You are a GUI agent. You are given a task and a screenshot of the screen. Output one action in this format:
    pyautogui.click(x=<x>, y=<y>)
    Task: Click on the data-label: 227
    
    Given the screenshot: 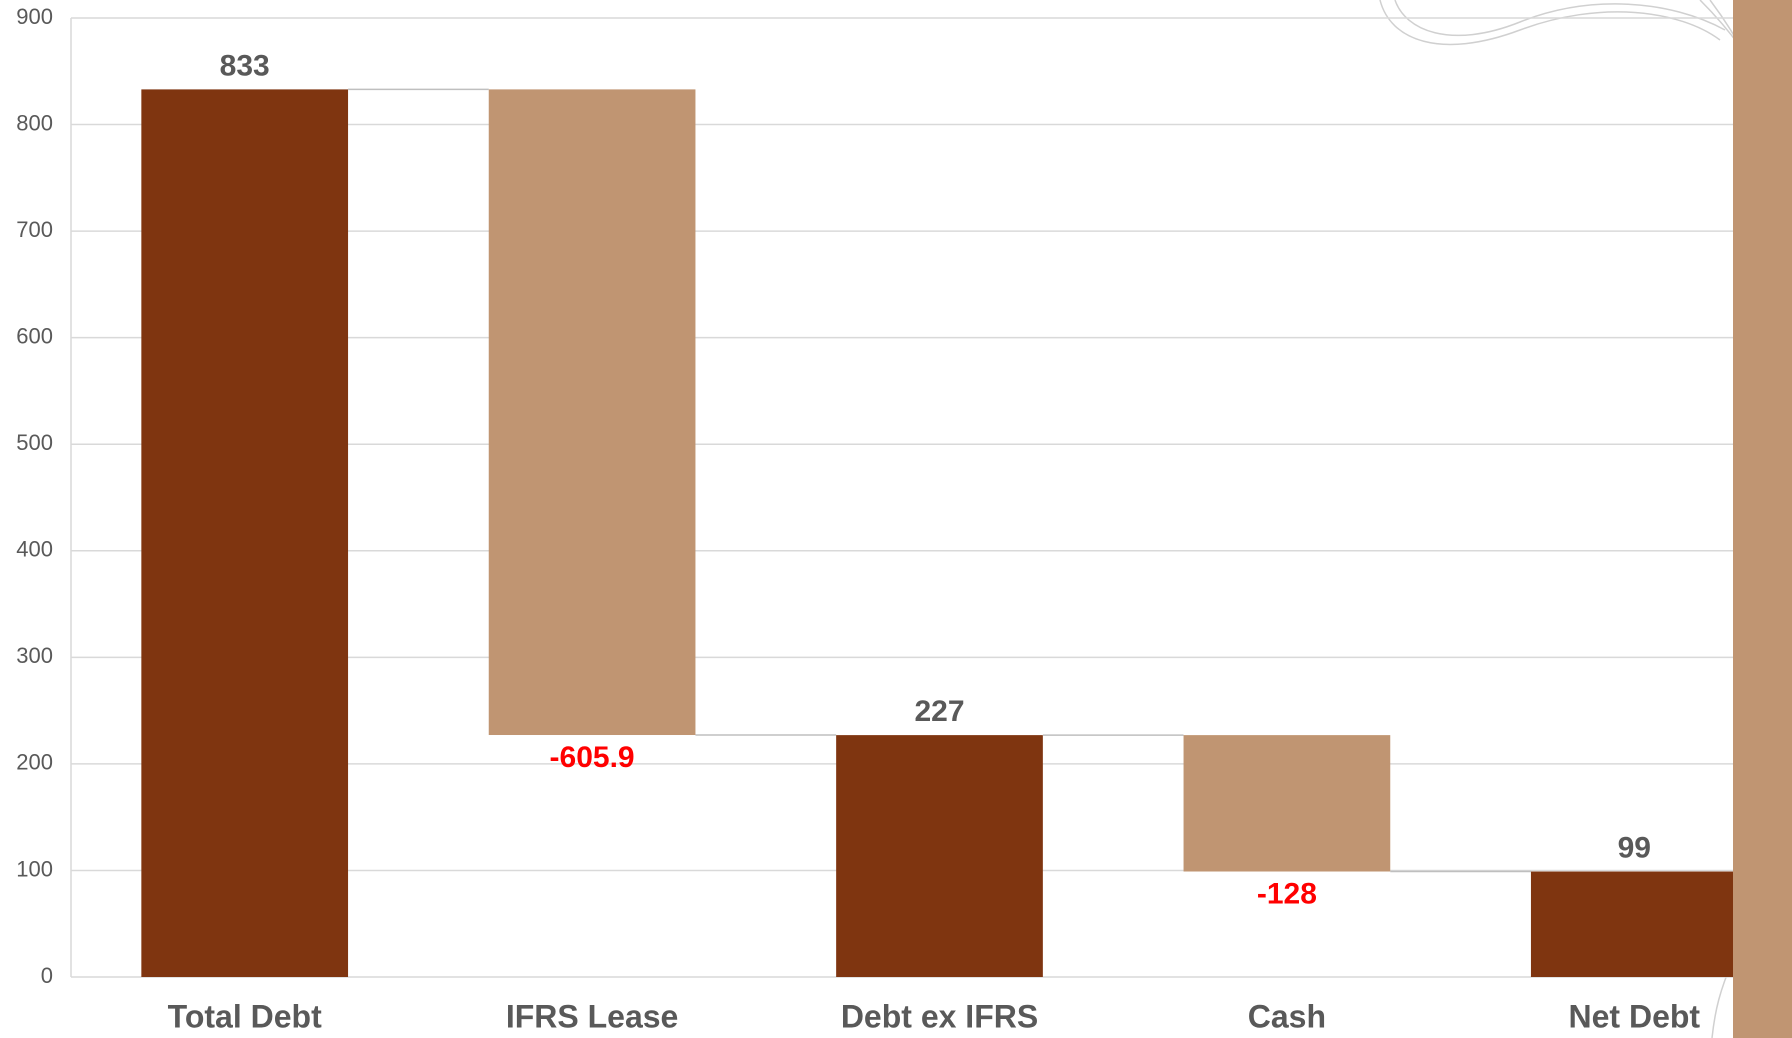 What is the action you would take?
    pyautogui.click(x=939, y=711)
    